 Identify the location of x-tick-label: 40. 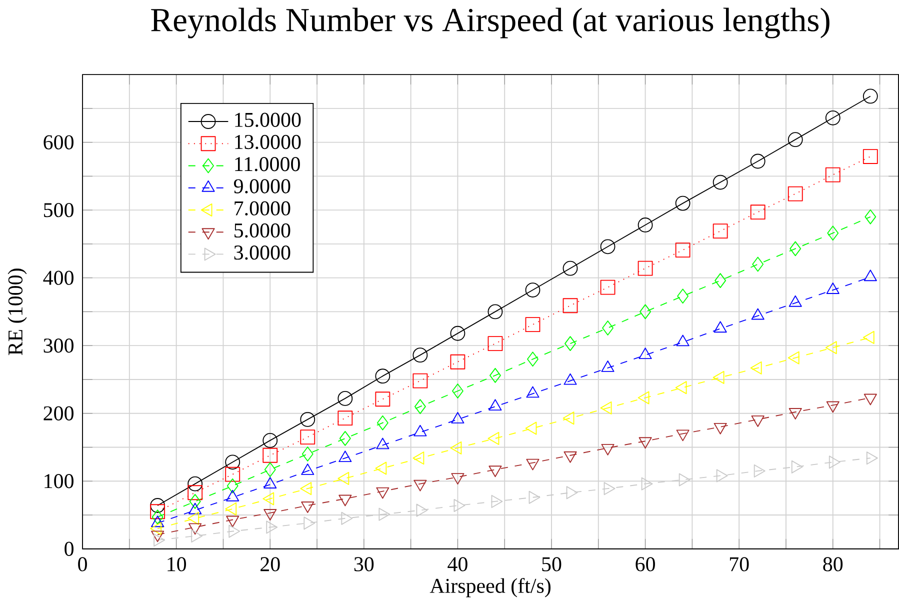
(458, 564).